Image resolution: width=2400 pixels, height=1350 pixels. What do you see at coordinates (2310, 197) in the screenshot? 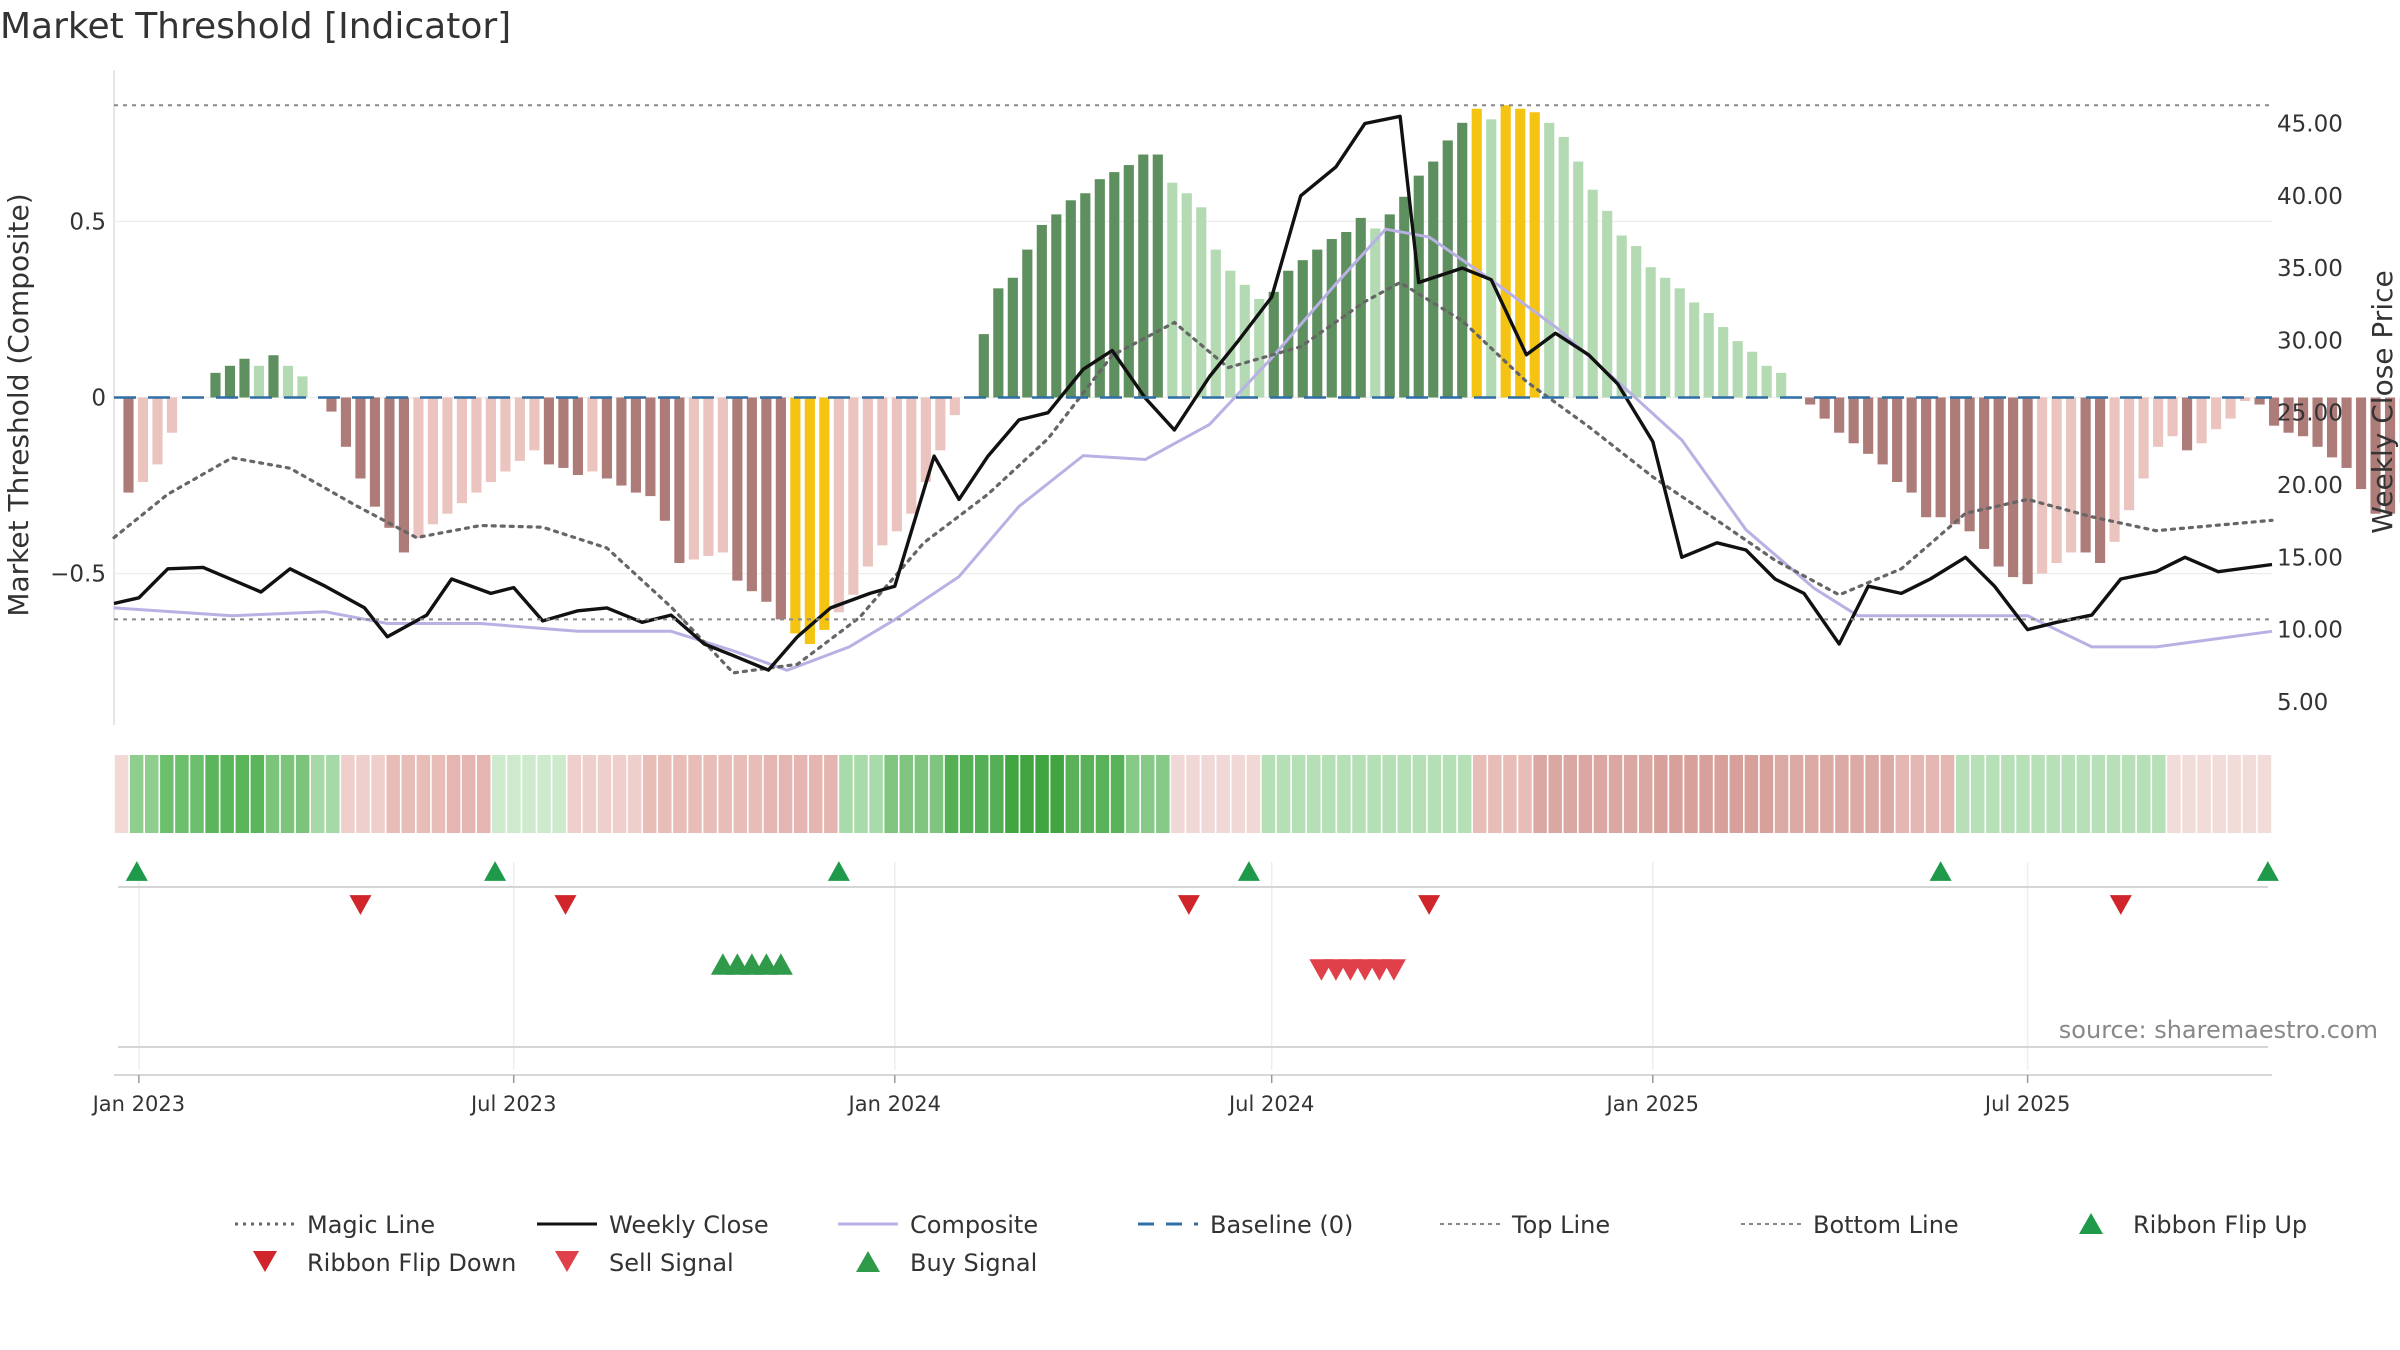
I see `y2-tick-label: 40.00` at bounding box center [2310, 197].